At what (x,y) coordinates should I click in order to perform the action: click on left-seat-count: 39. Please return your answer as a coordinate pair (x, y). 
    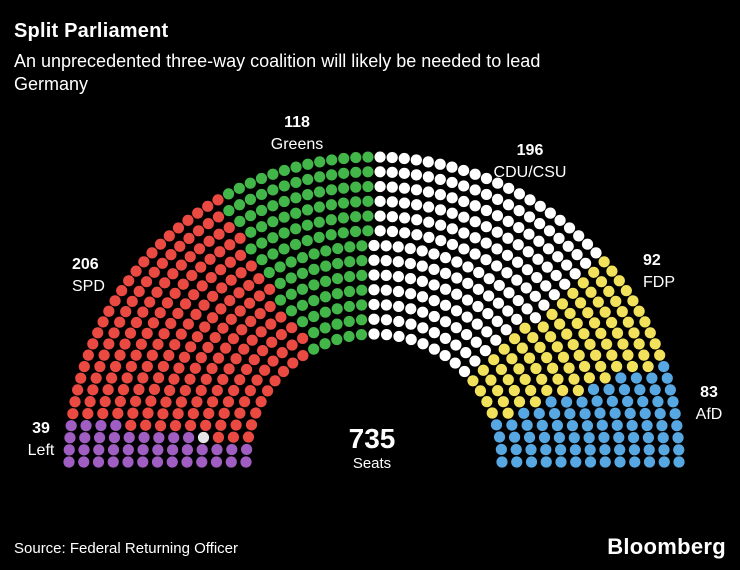
    Looking at the image, I should click on (41, 428).